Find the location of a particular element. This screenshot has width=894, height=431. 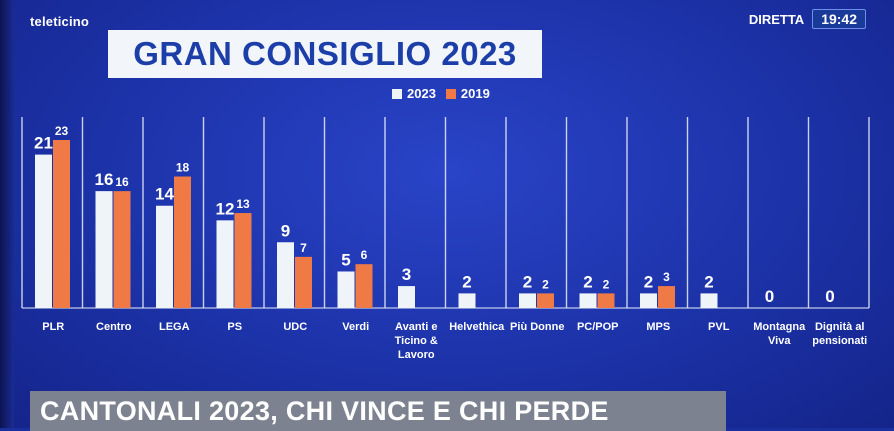

chart-legend: 2023 2019 is located at coordinates (441, 93).